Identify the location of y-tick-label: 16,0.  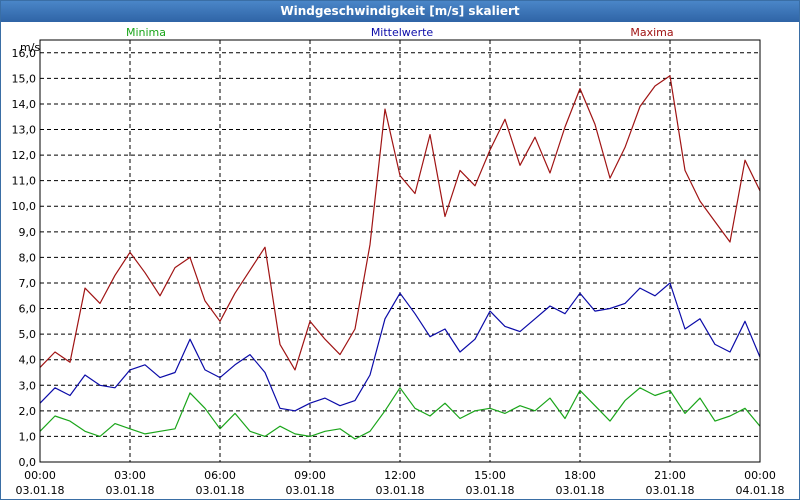
(24, 53).